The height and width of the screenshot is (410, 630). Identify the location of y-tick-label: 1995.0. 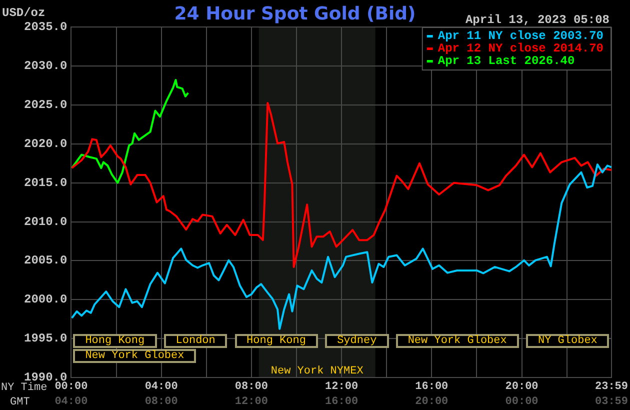
(46, 339).